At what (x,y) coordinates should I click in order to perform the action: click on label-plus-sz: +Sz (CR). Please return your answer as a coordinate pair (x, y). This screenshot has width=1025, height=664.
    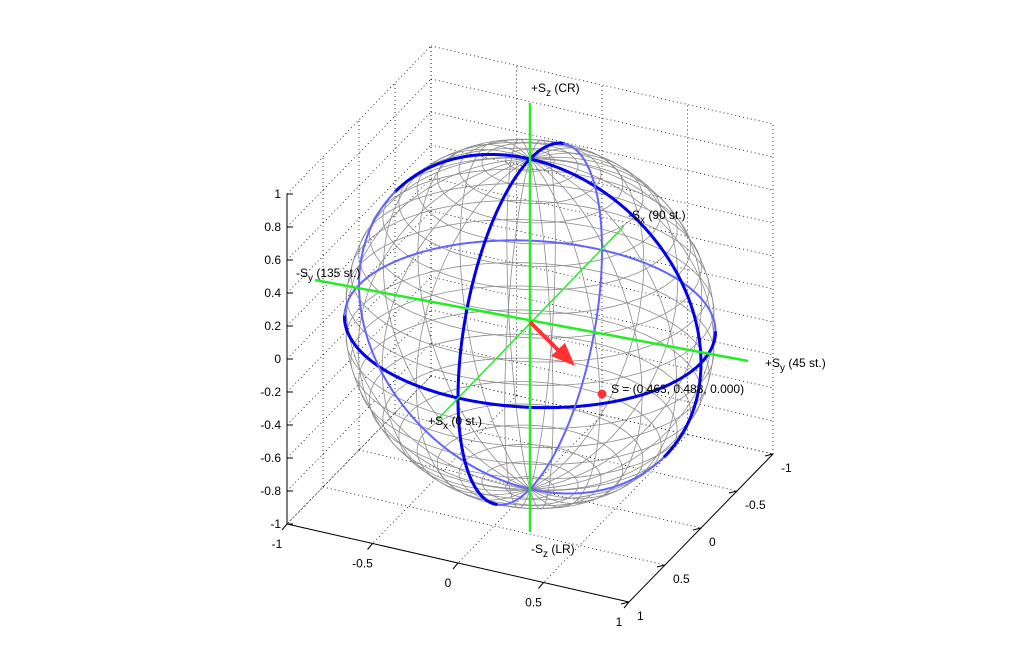
    Looking at the image, I should click on (555, 90).